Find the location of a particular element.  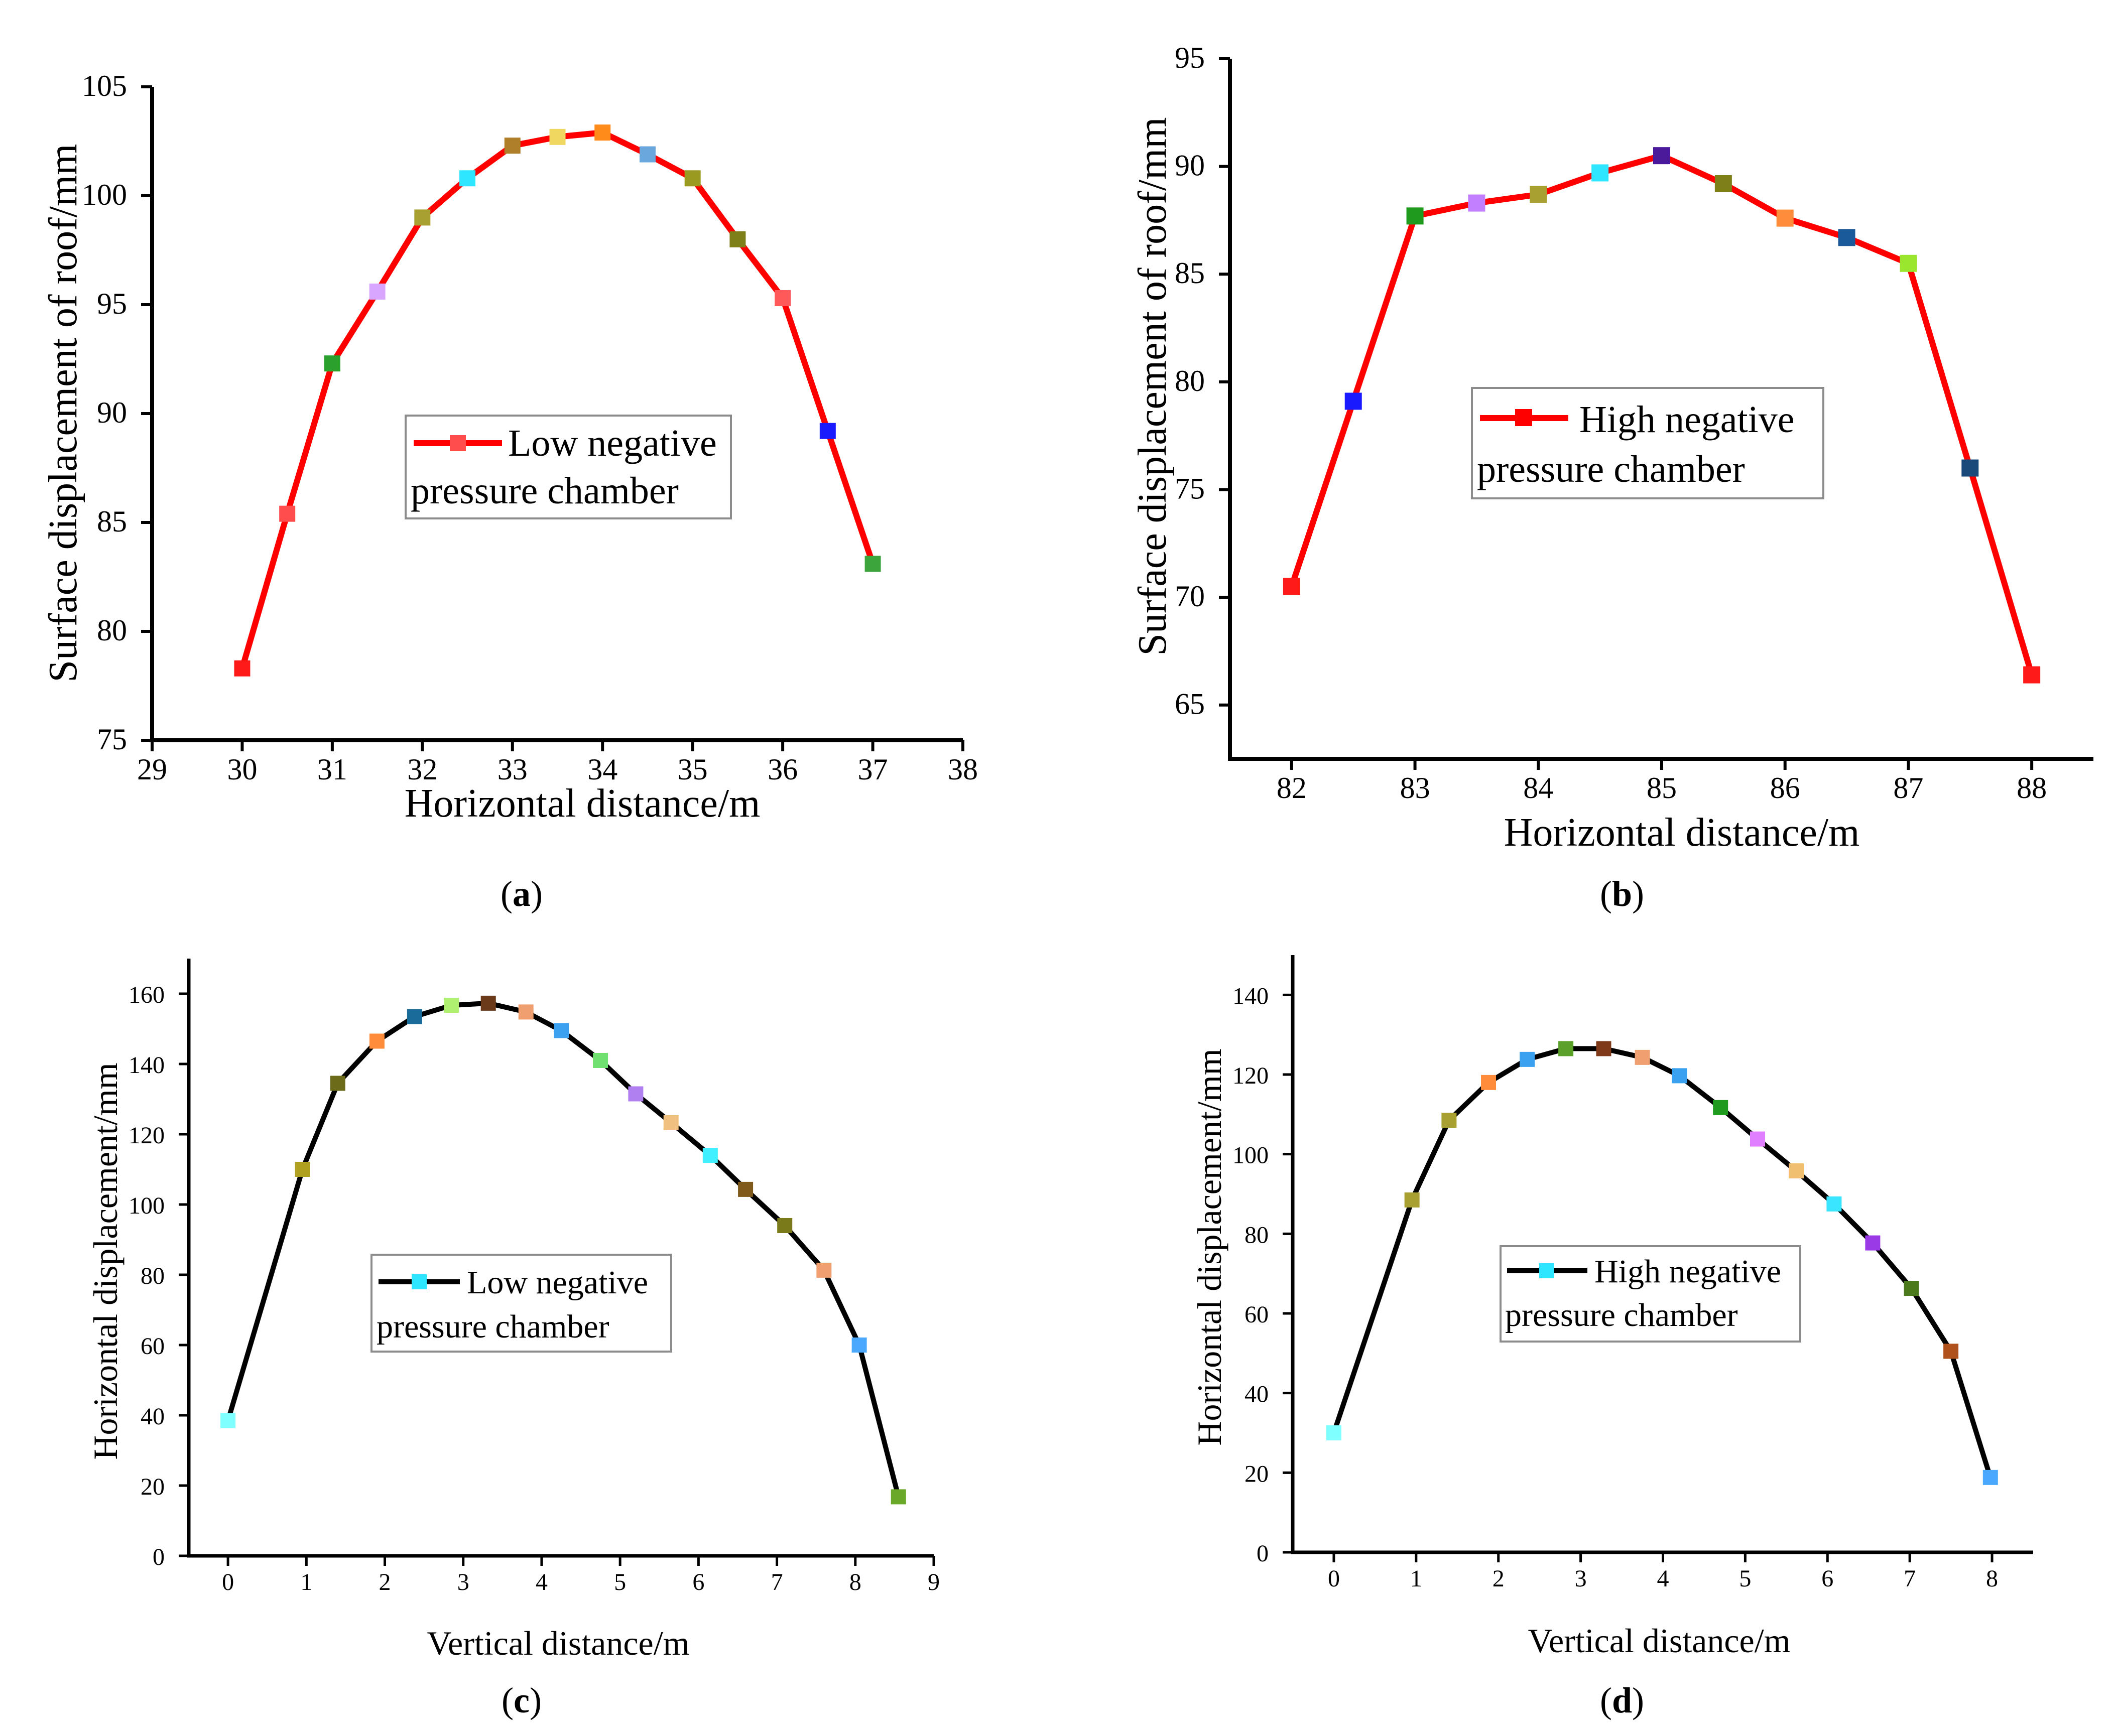

series-a is located at coordinates (557, 400).